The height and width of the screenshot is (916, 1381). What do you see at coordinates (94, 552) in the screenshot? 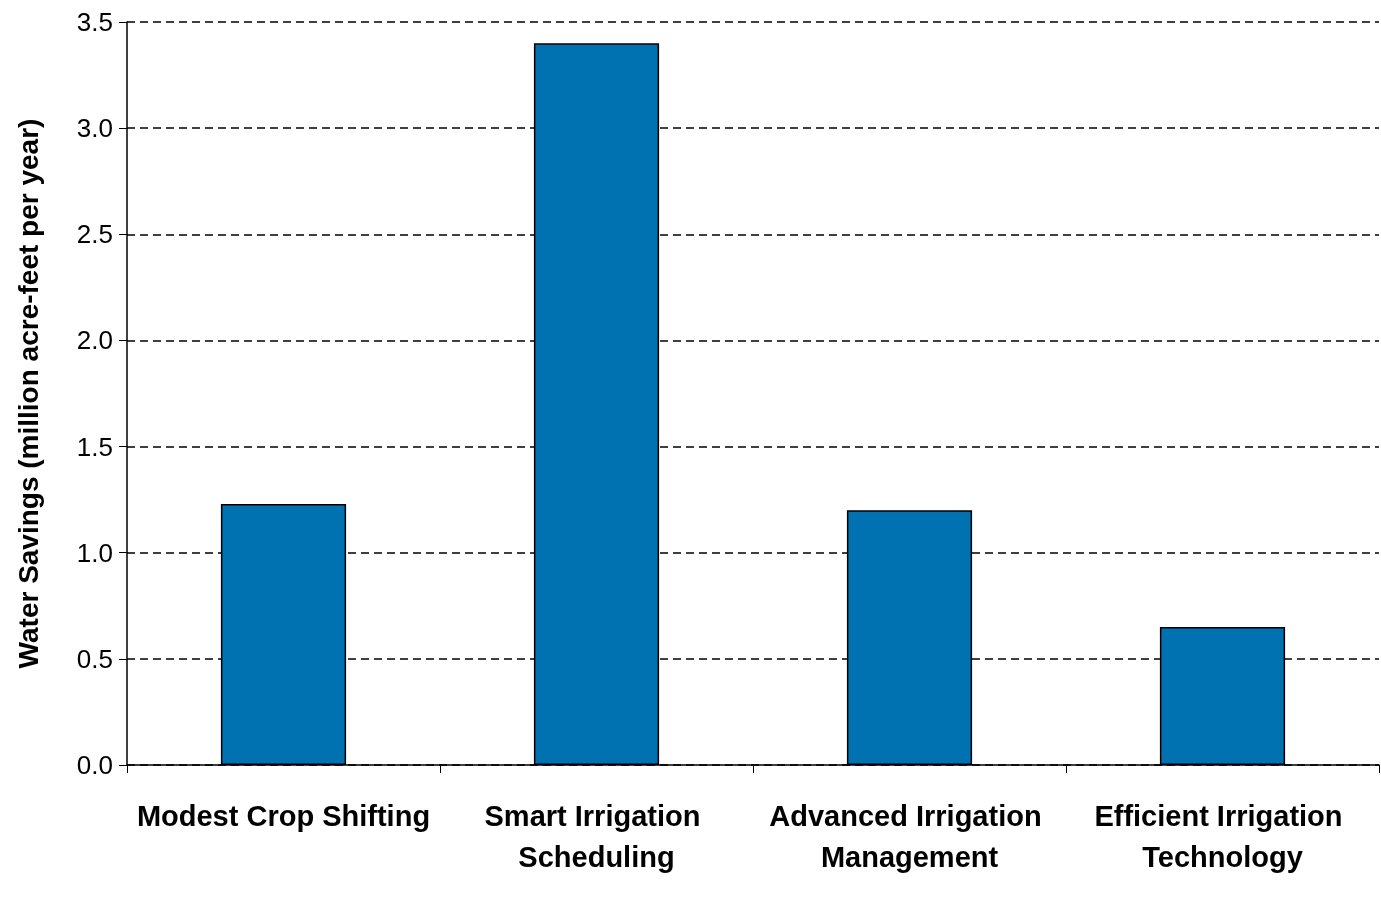
I see `y-tick-label: 1.0` at bounding box center [94, 552].